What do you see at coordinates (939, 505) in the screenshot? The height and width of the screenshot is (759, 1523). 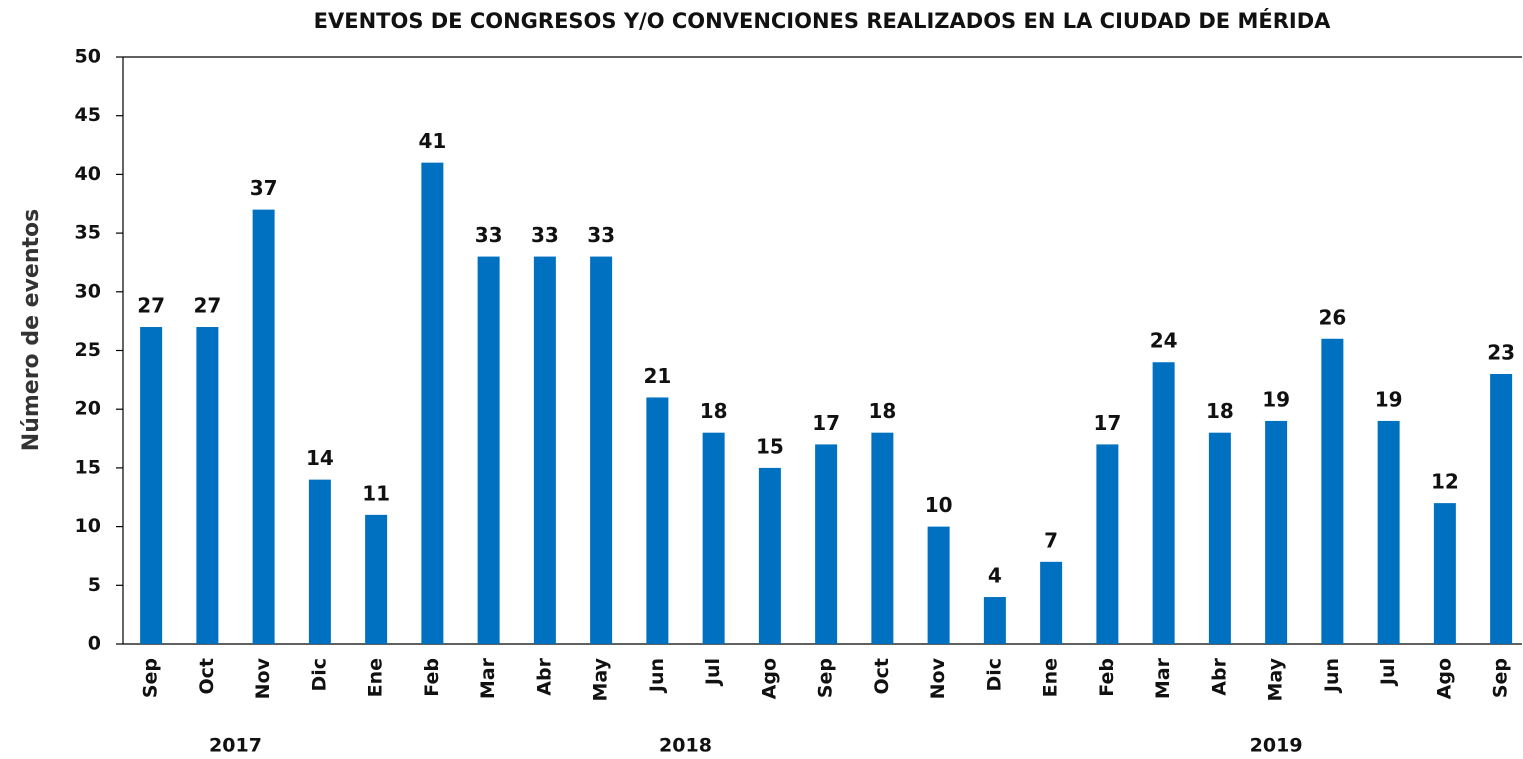 I see `data-label: 10` at bounding box center [939, 505].